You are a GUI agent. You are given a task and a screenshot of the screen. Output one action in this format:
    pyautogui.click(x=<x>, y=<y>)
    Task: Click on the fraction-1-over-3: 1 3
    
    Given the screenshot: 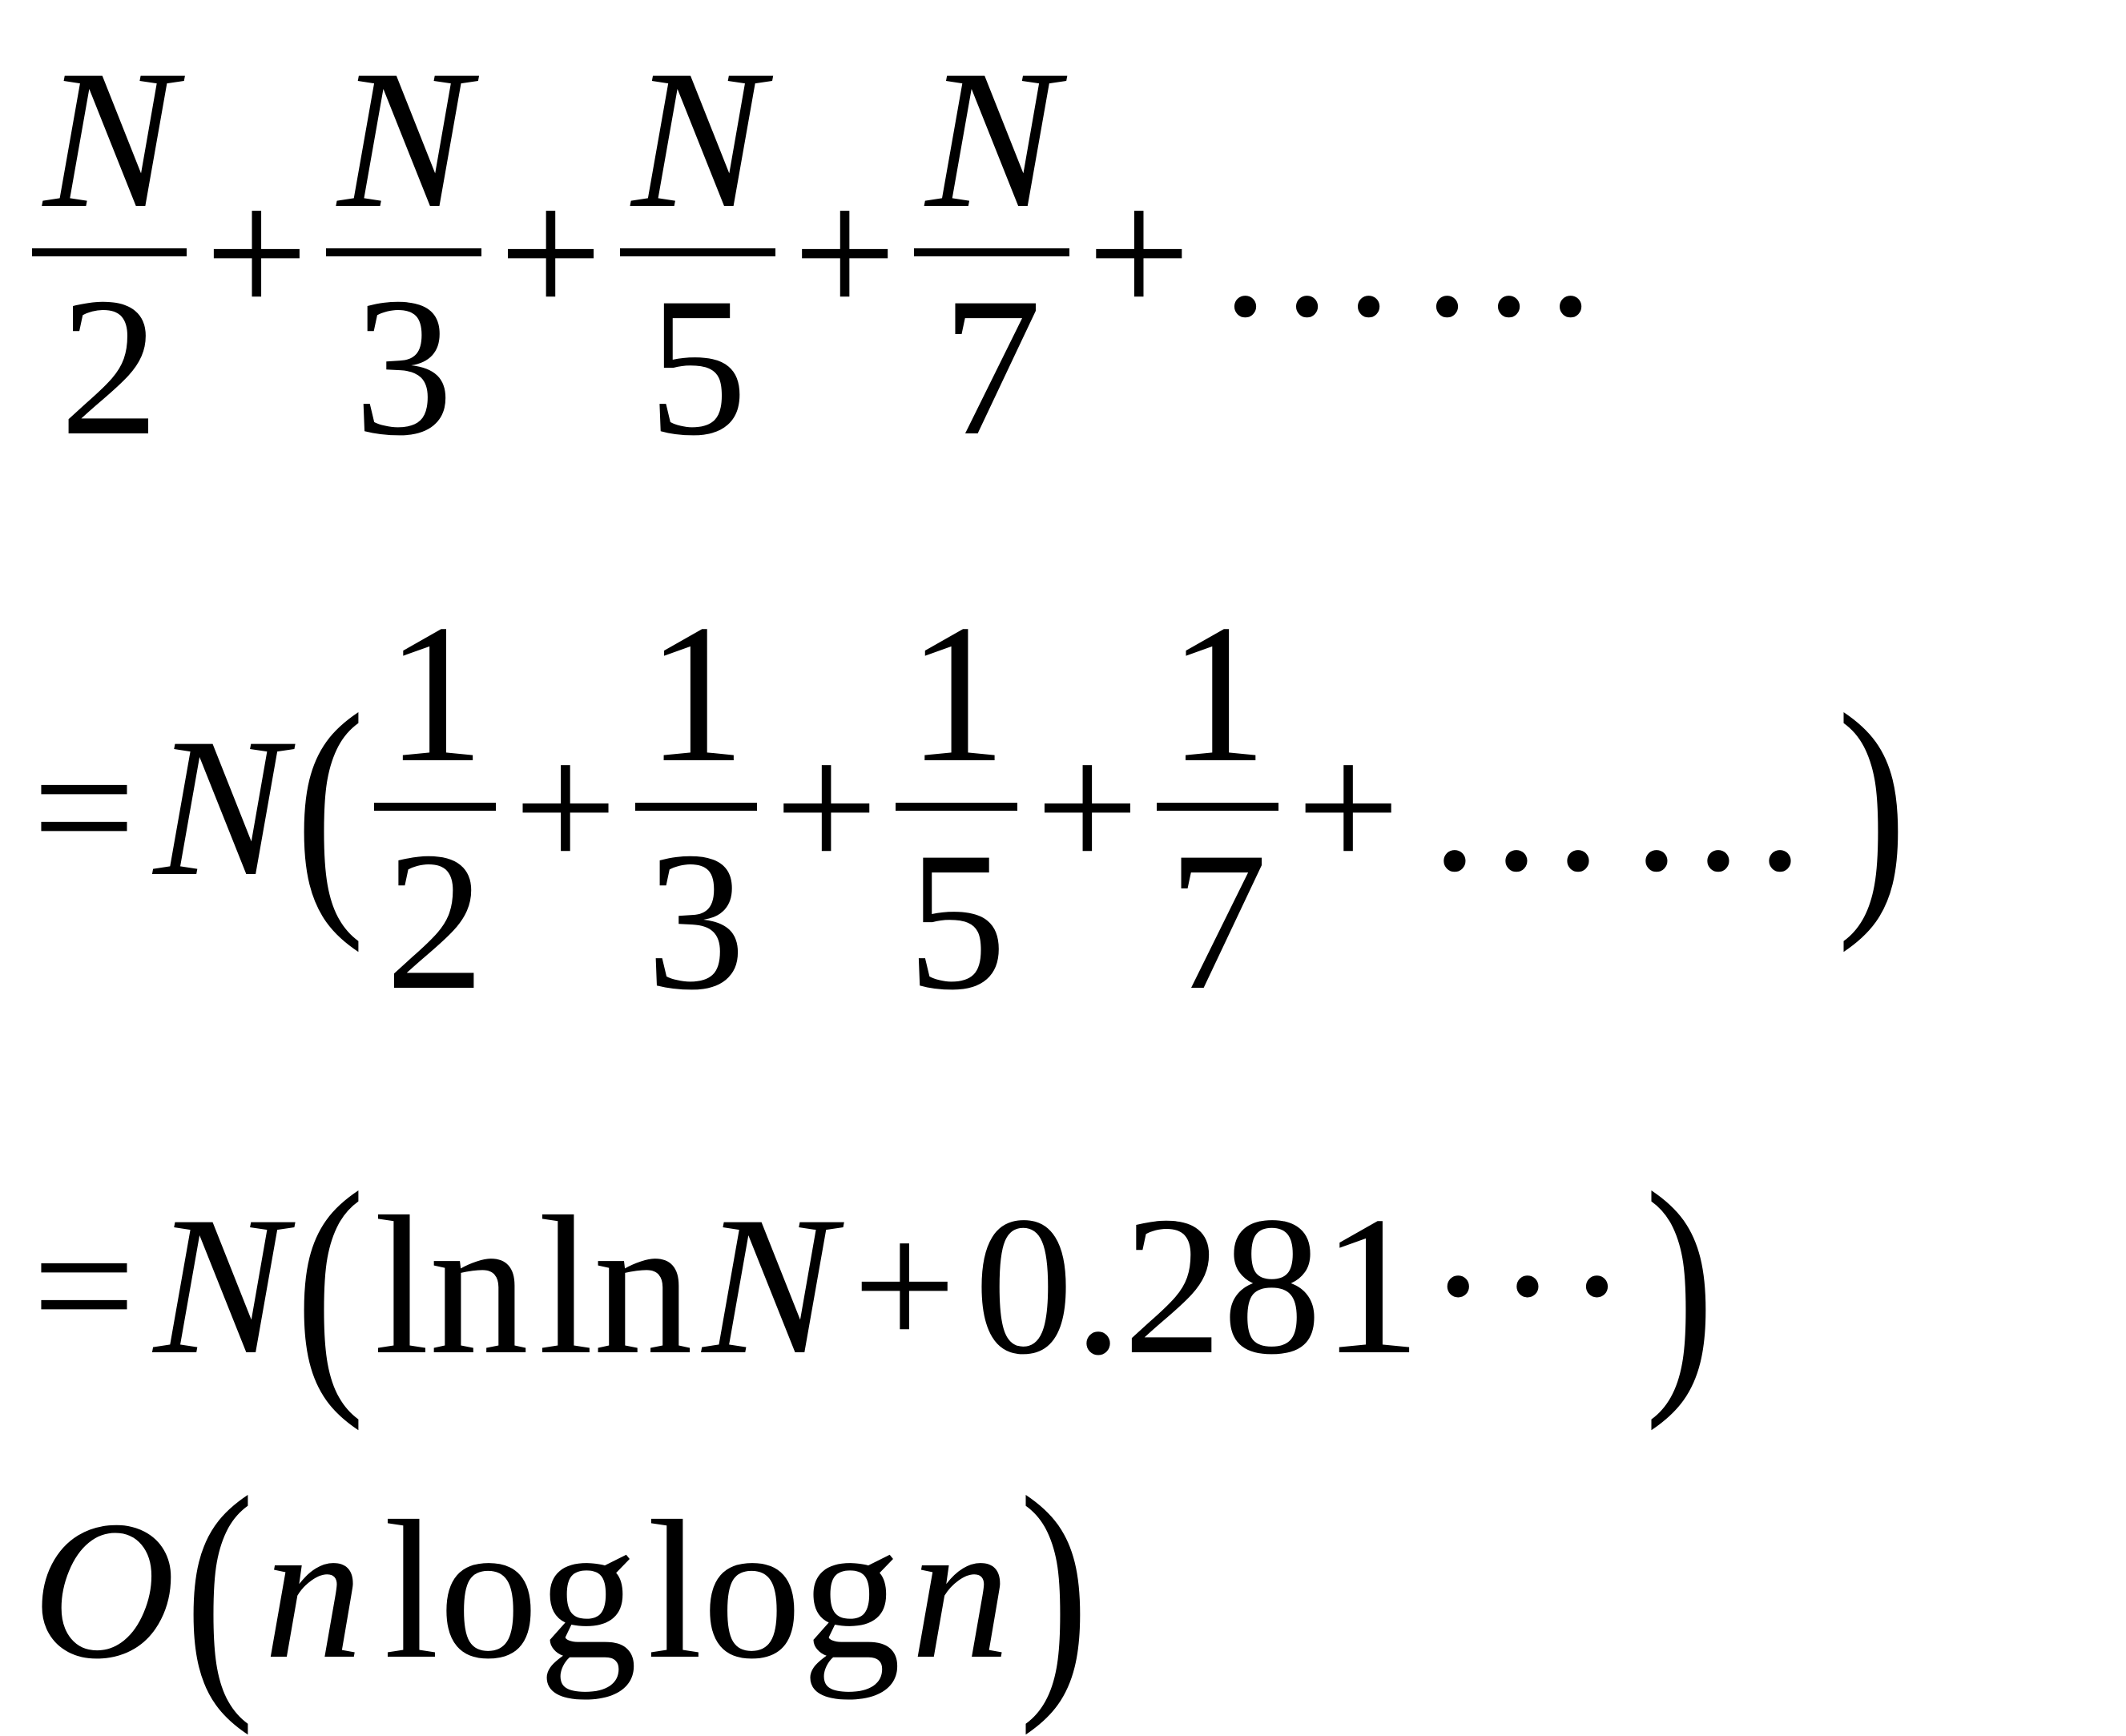 What is the action you would take?
    pyautogui.click(x=695, y=807)
    